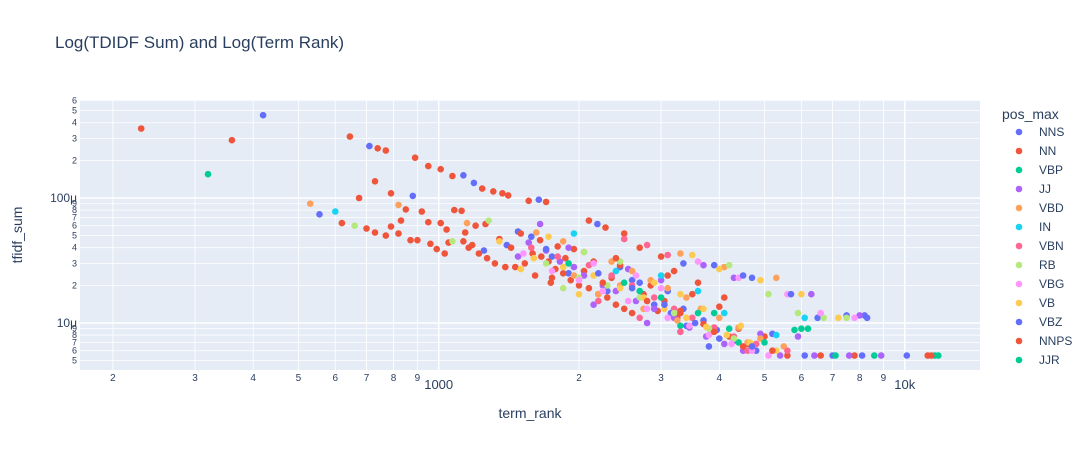 This screenshot has height=450, width=1090. I want to click on x-tick-label: 8, so click(394, 378).